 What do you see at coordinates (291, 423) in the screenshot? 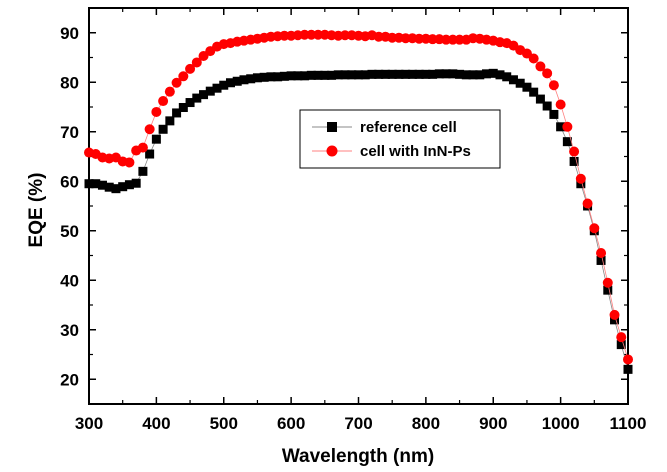
I see `x-tick-label: 600` at bounding box center [291, 423].